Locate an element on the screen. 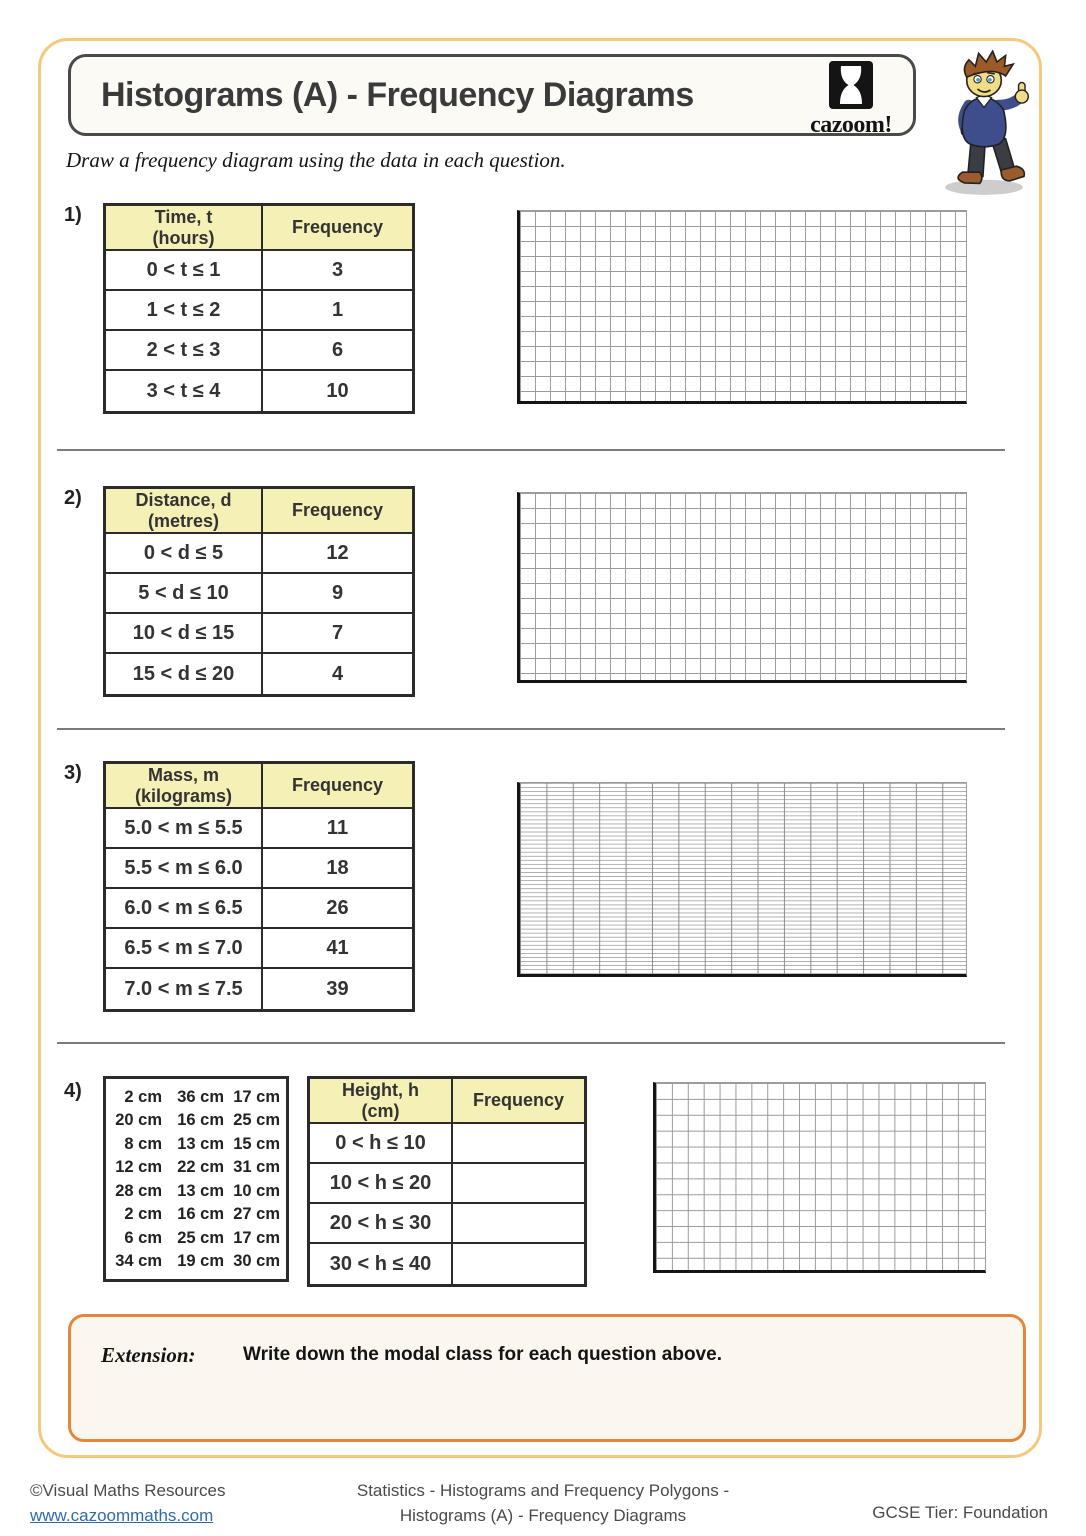 The width and height of the screenshot is (1086, 1536). class-interval-cell: 6.0 < m ≤ 6.5 is located at coordinates (184, 908).